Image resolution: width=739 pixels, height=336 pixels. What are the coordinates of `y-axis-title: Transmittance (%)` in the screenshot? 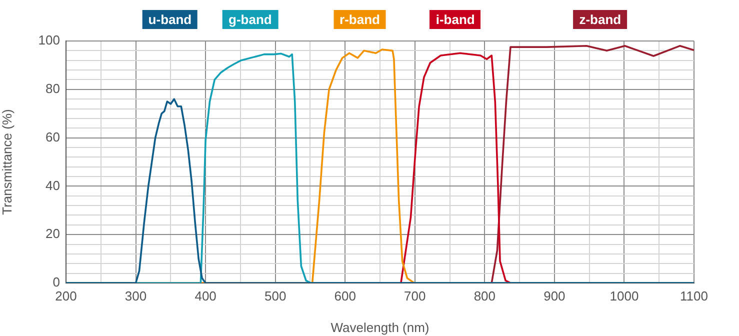 It's located at (7, 162).